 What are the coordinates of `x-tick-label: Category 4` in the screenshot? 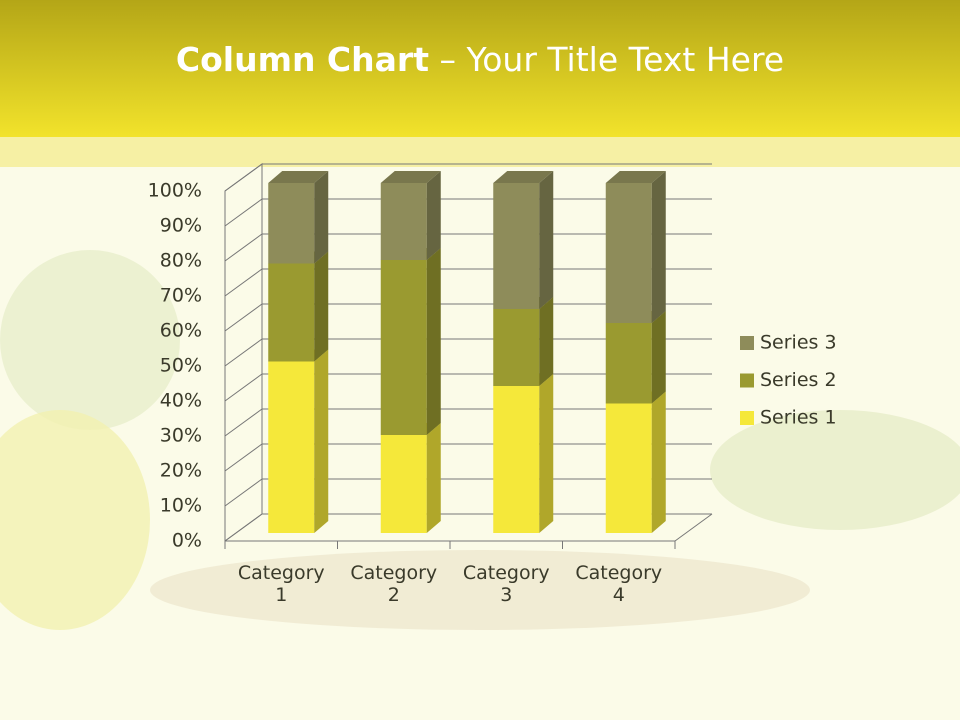 It's located at (619, 584).